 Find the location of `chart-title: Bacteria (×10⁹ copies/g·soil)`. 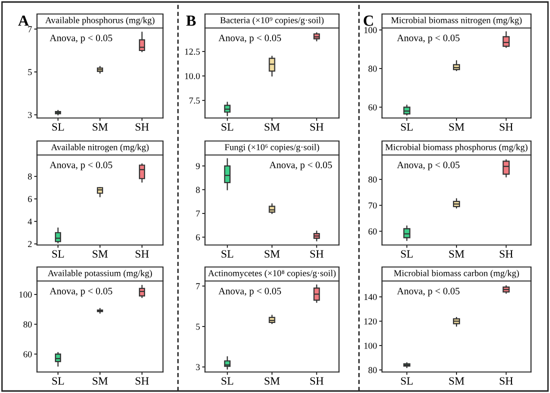

chart-title: Bacteria (×10⁹ copies/g·soil) is located at coordinates (272, 21).